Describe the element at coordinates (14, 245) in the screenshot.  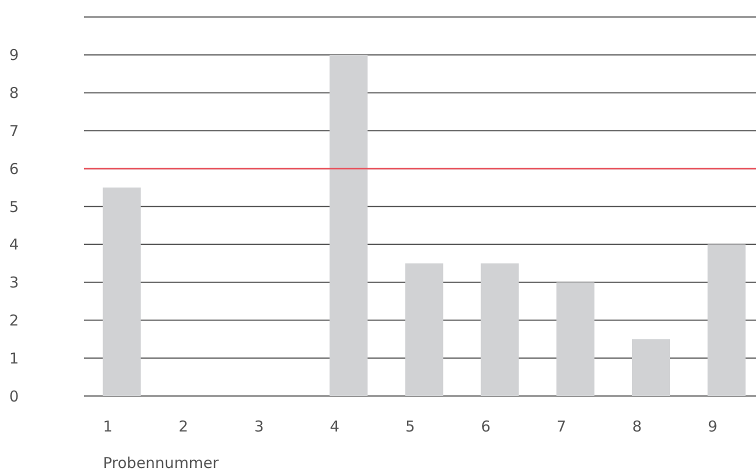
I see `y-tick-label: 4` at that location.